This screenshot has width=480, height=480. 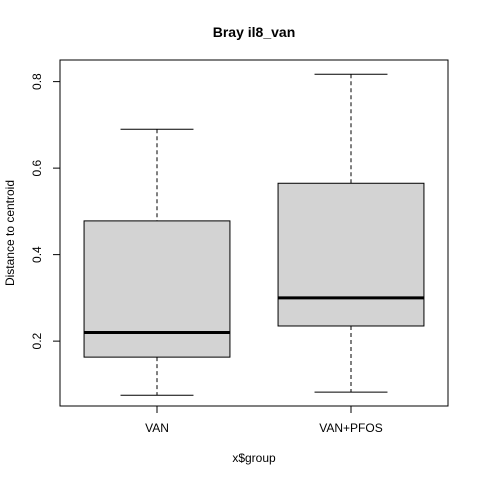 What do you see at coordinates (157, 428) in the screenshot?
I see `x-tick-label: VAN` at bounding box center [157, 428].